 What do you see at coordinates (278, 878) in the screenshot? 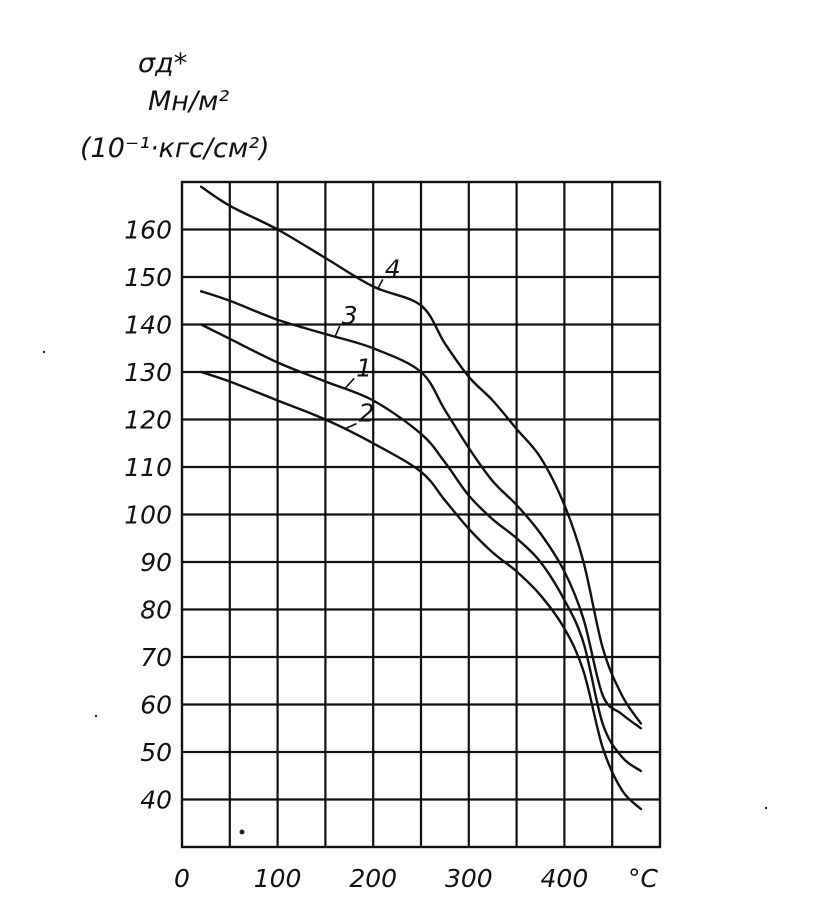
I see `x-tick-label: 100` at bounding box center [278, 878].